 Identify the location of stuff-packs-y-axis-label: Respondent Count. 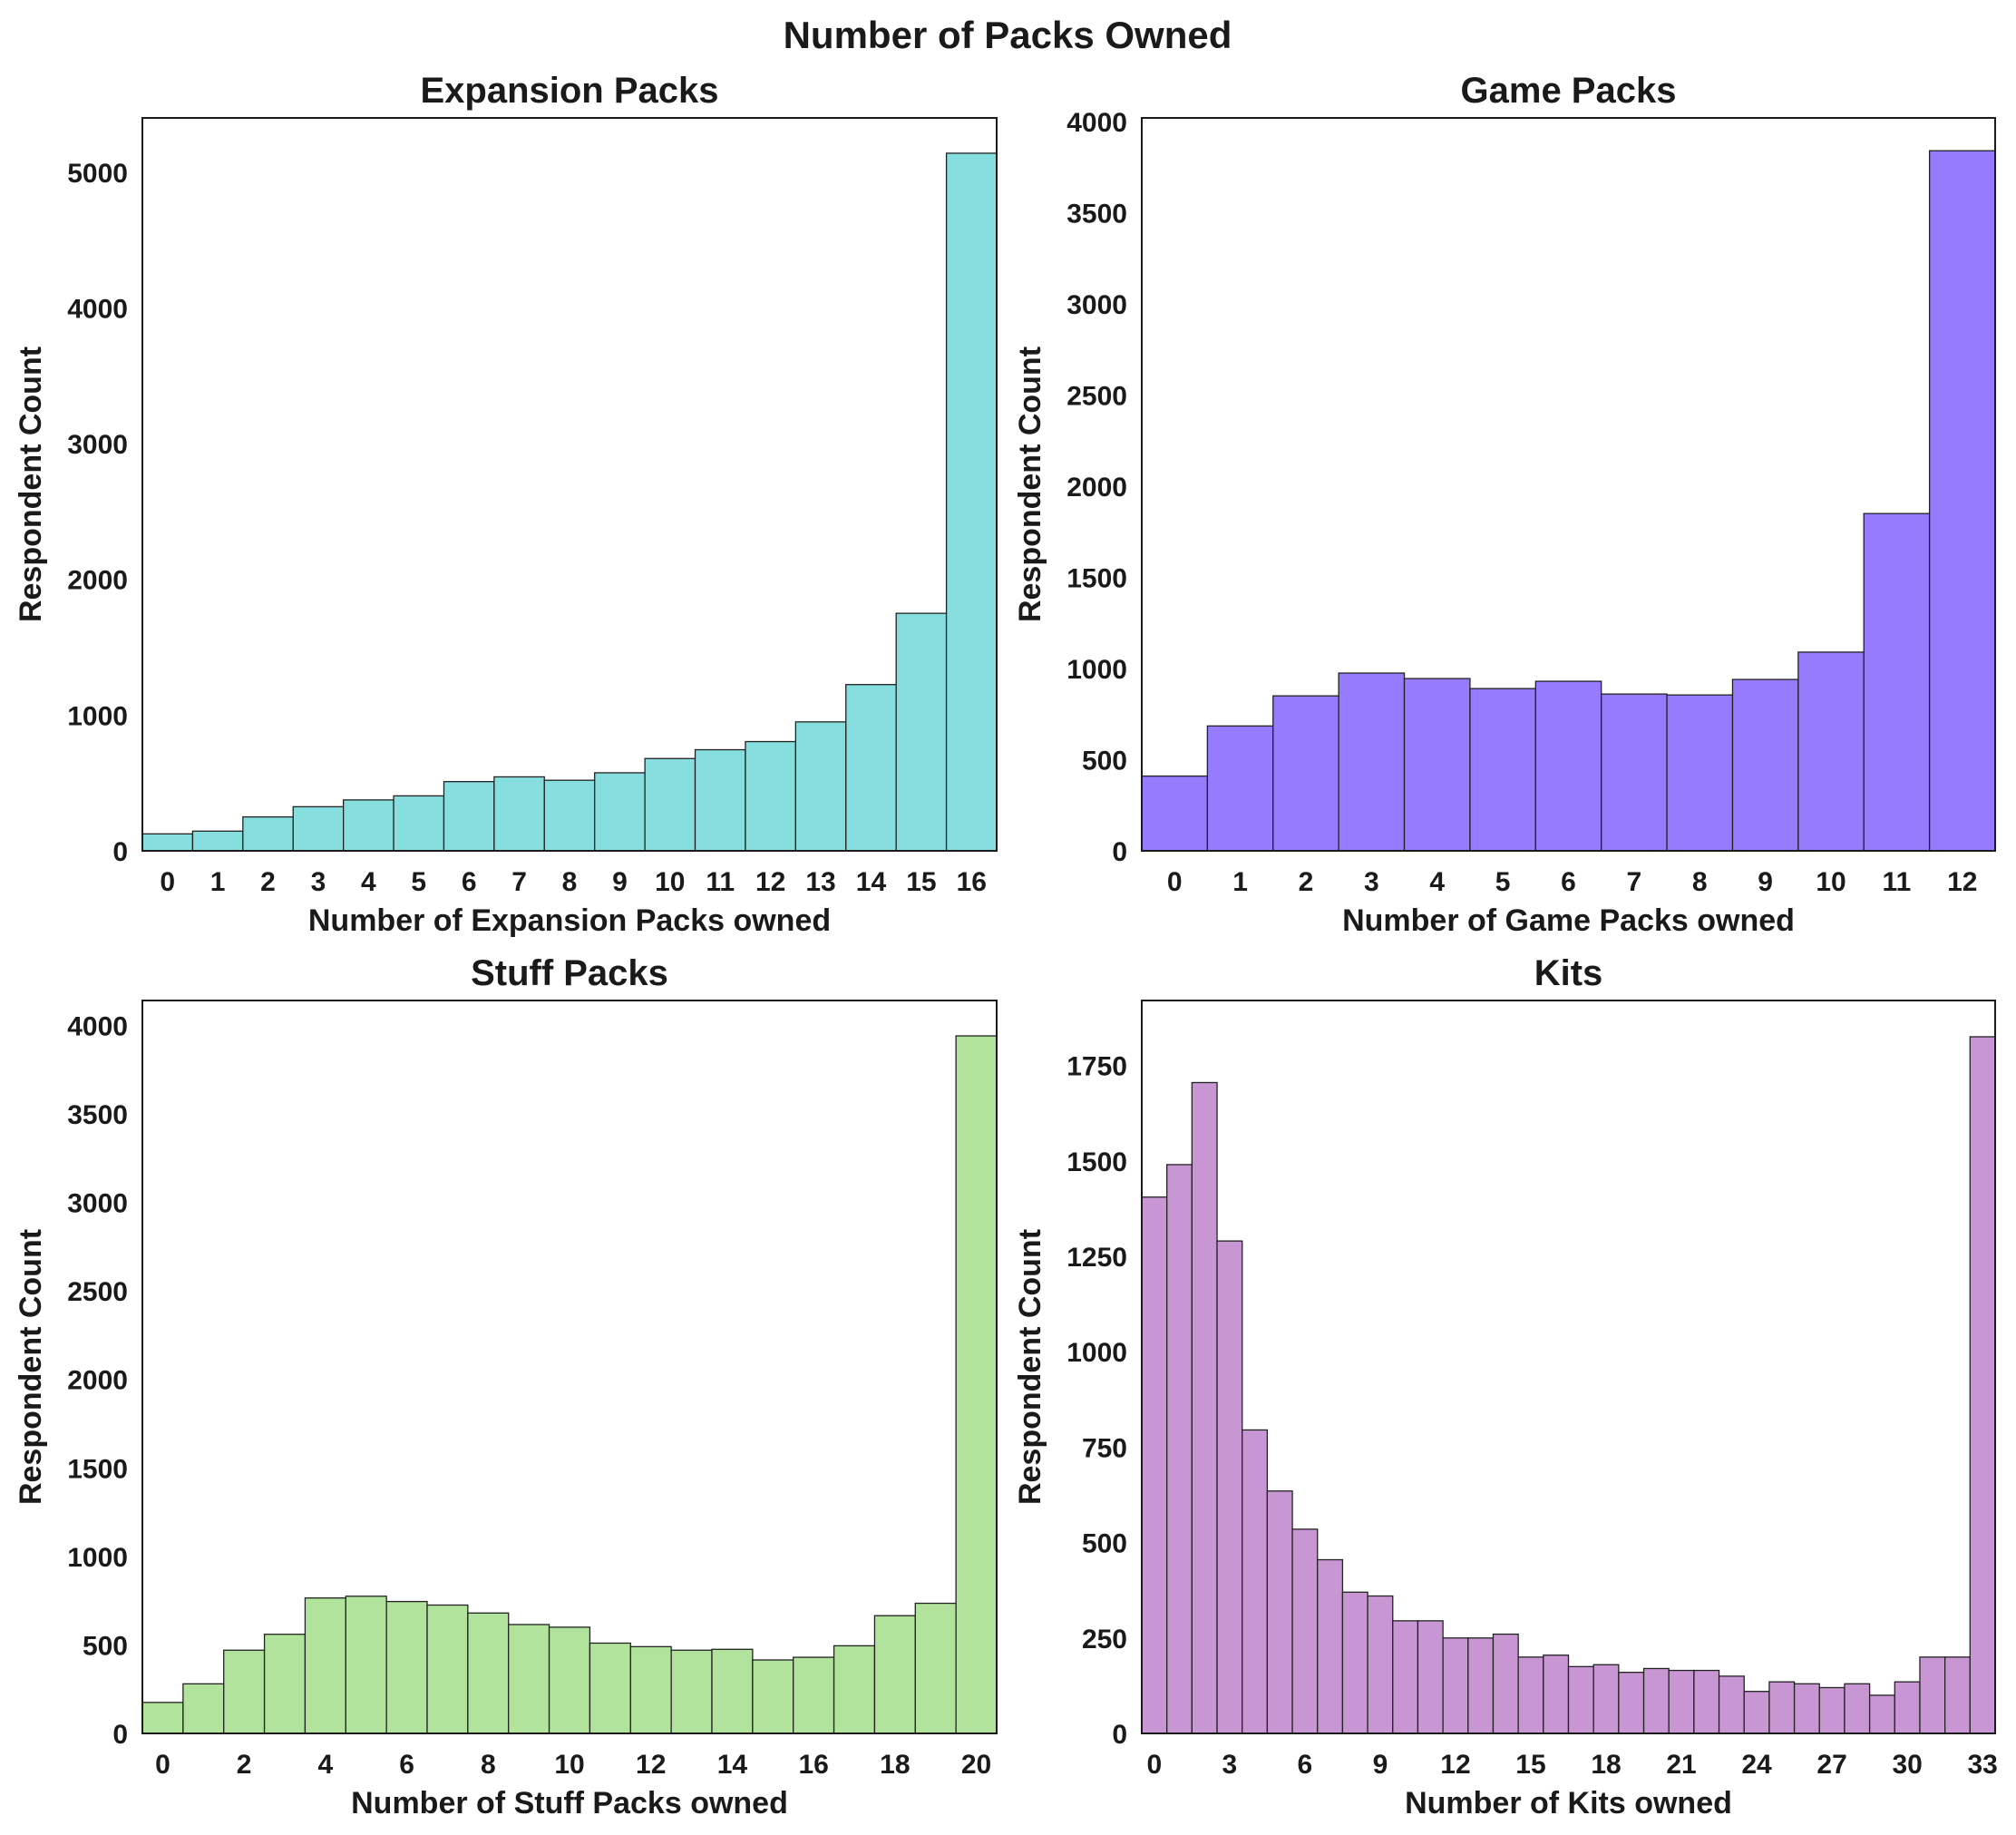
(31, 1367).